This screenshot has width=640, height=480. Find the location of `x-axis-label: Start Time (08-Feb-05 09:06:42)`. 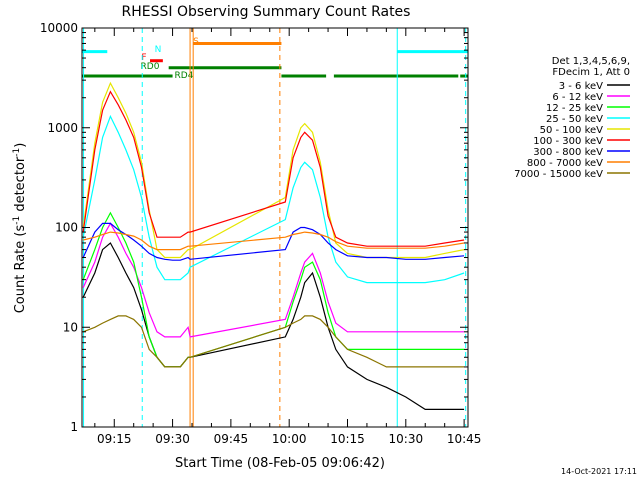

x-axis-label: Start Time (08-Feb-05 09:06:42) is located at coordinates (280, 463).